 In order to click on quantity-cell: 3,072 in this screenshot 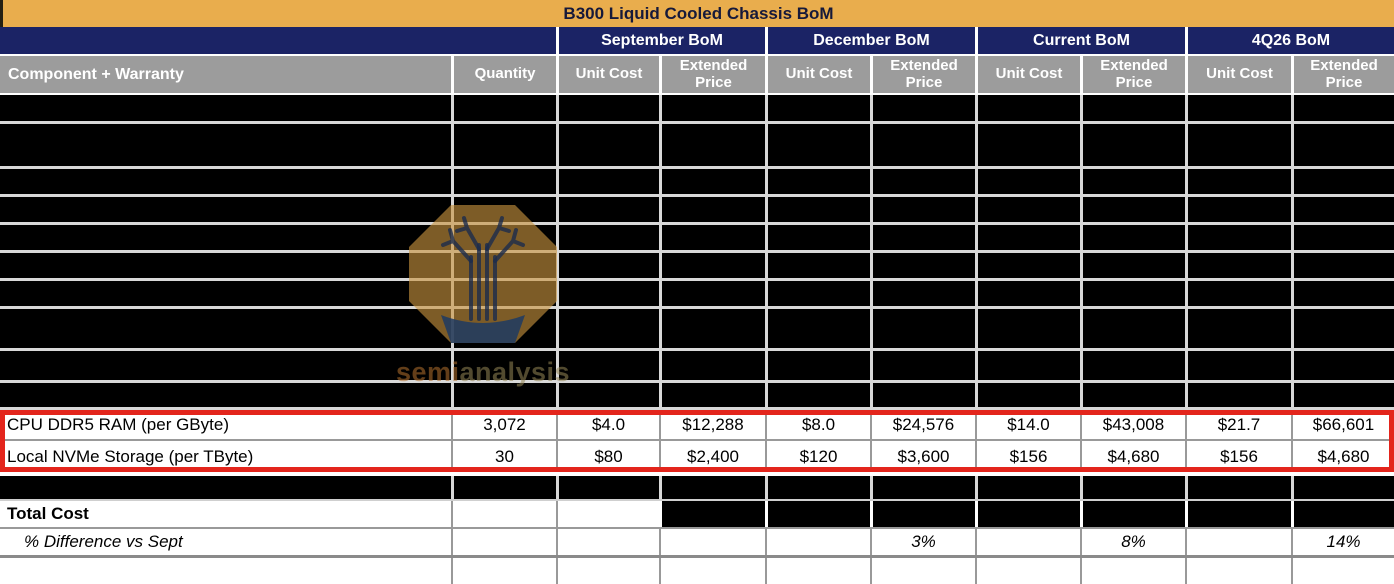, I will do `click(503, 424)`.